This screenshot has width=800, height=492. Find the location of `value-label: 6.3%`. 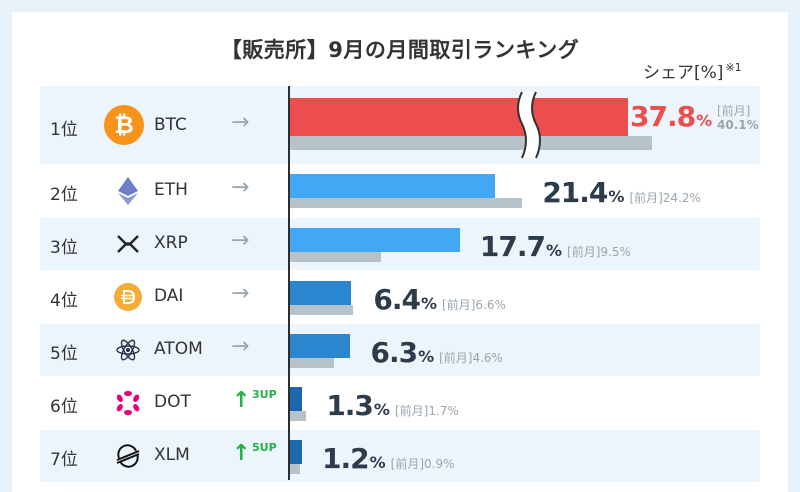

value-label: 6.3% is located at coordinates (402, 352).